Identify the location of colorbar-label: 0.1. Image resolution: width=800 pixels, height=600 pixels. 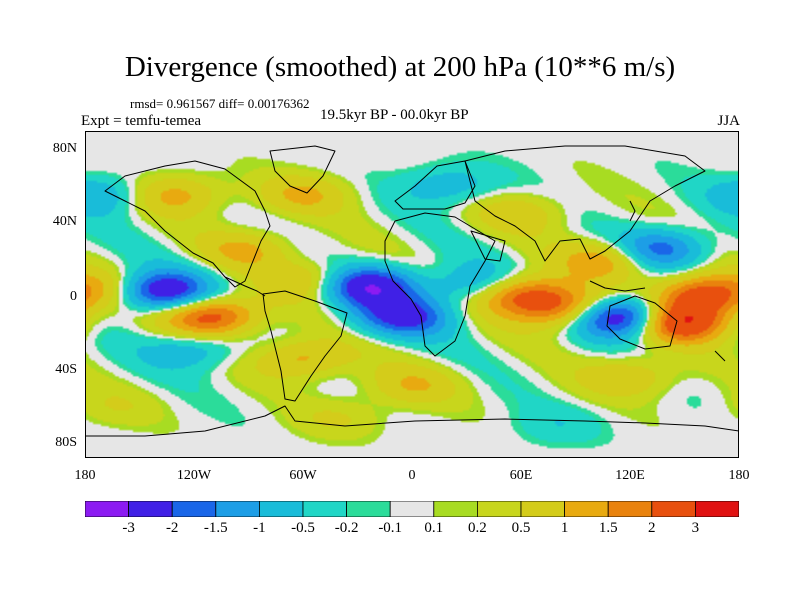
(434, 528).